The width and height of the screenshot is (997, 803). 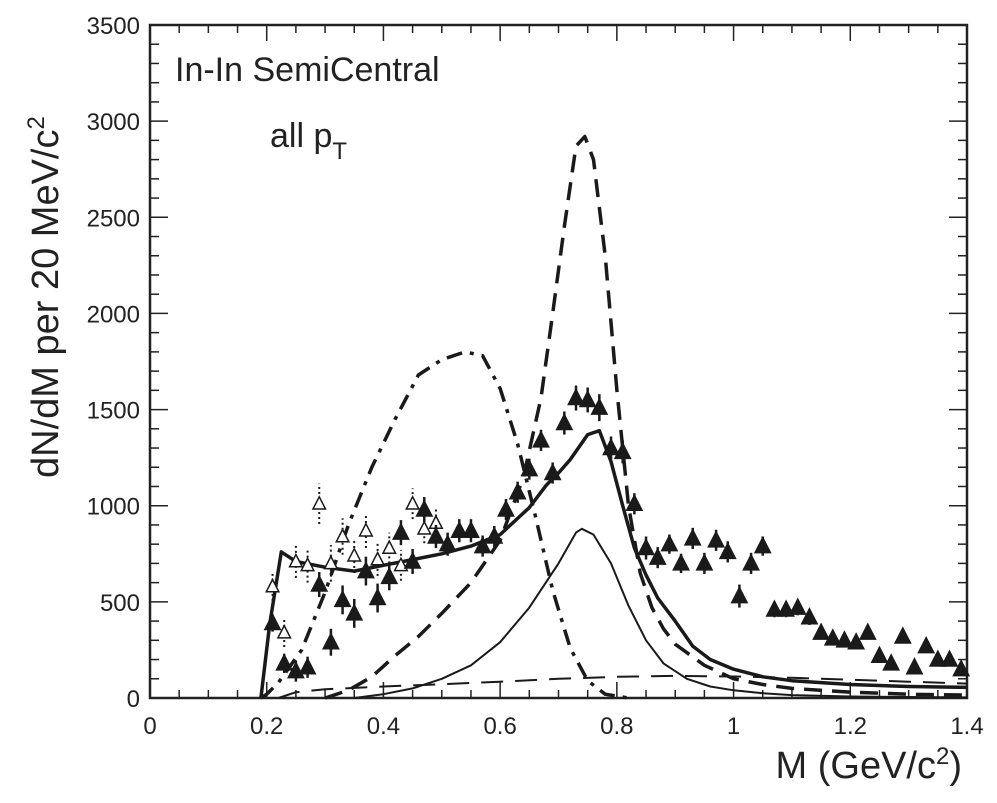 What do you see at coordinates (942, 756) in the screenshot?
I see `x-axis-title-sup: 2` at bounding box center [942, 756].